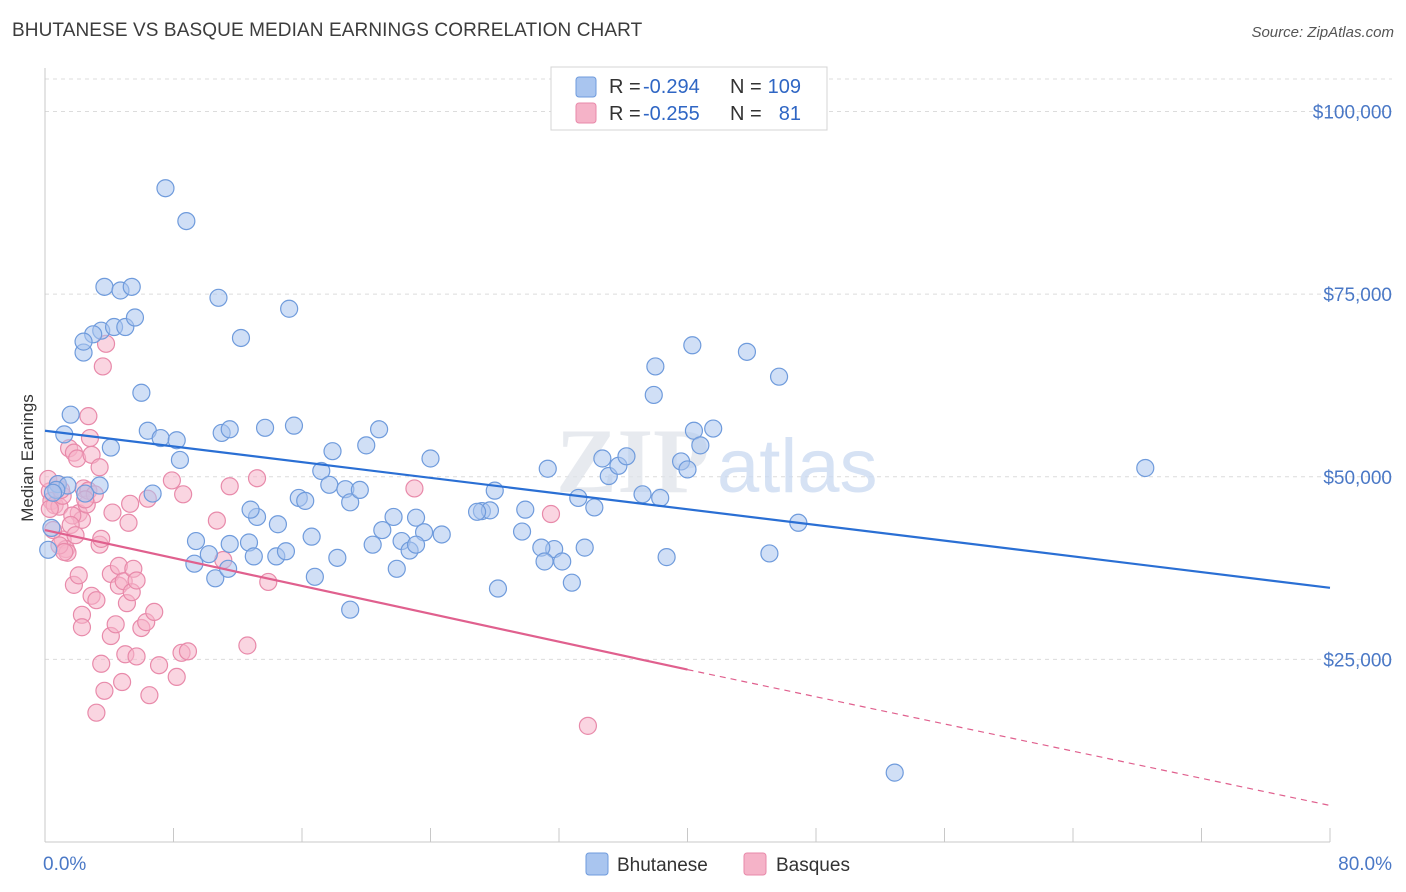 This screenshot has width=1406, height=892. I want to click on x-tick-label-max: 80.0%, so click(1365, 864).